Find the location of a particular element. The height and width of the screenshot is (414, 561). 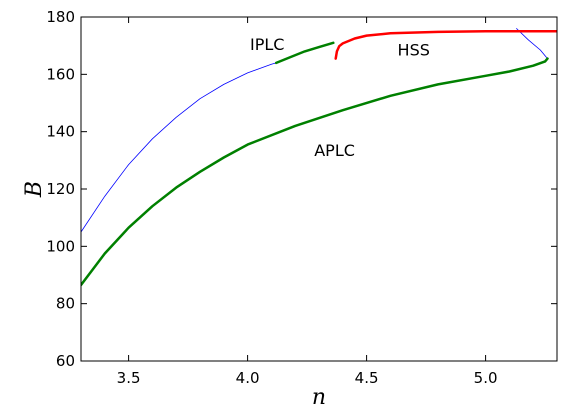

series-line-blue-branch is located at coordinates (179, 147).